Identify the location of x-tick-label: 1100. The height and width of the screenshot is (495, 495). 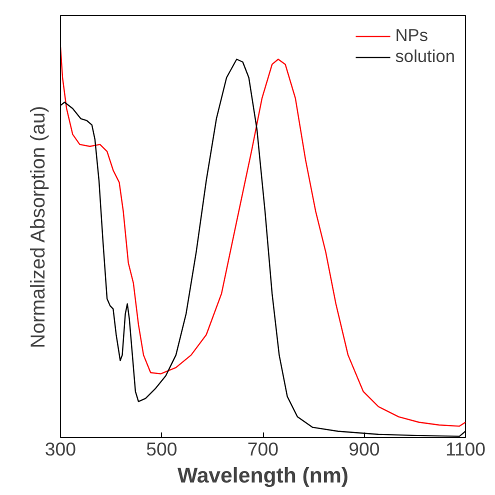
(465, 449).